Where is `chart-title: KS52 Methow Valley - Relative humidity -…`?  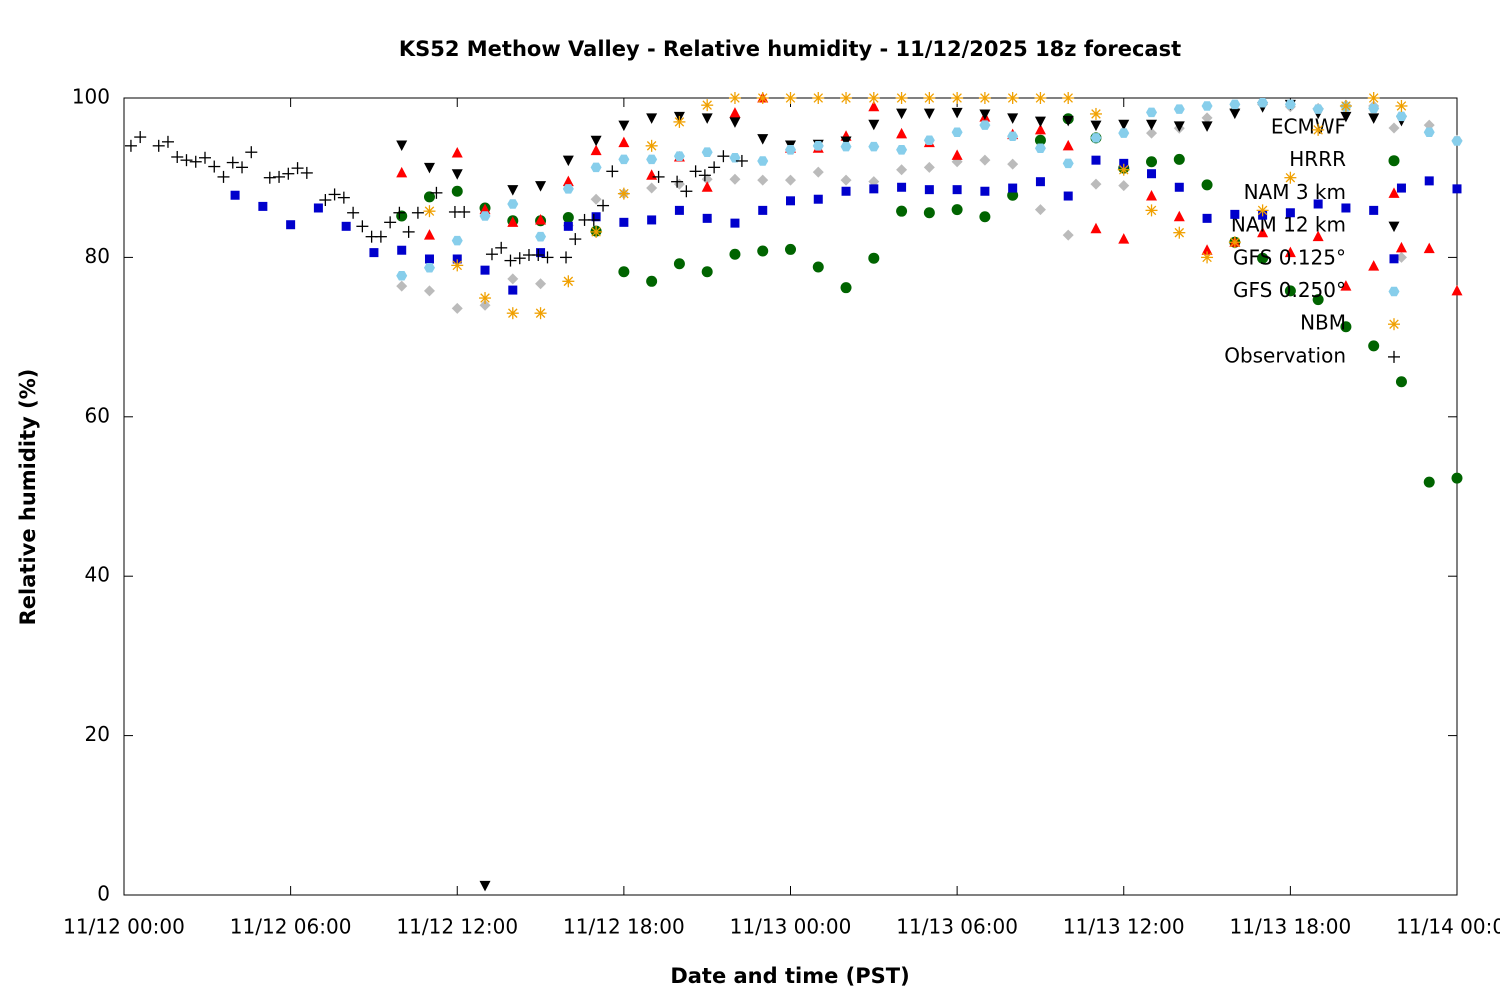 chart-title: KS52 Methow Valley - Relative humidity -… is located at coordinates (790, 49).